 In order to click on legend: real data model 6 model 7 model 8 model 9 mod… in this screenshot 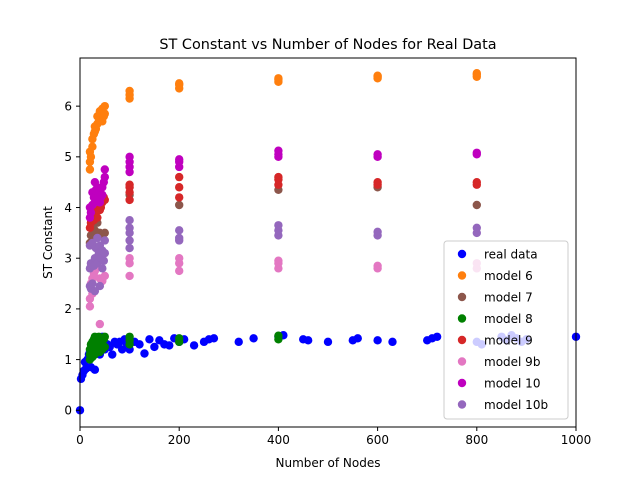, I will do `click(506, 330)`.